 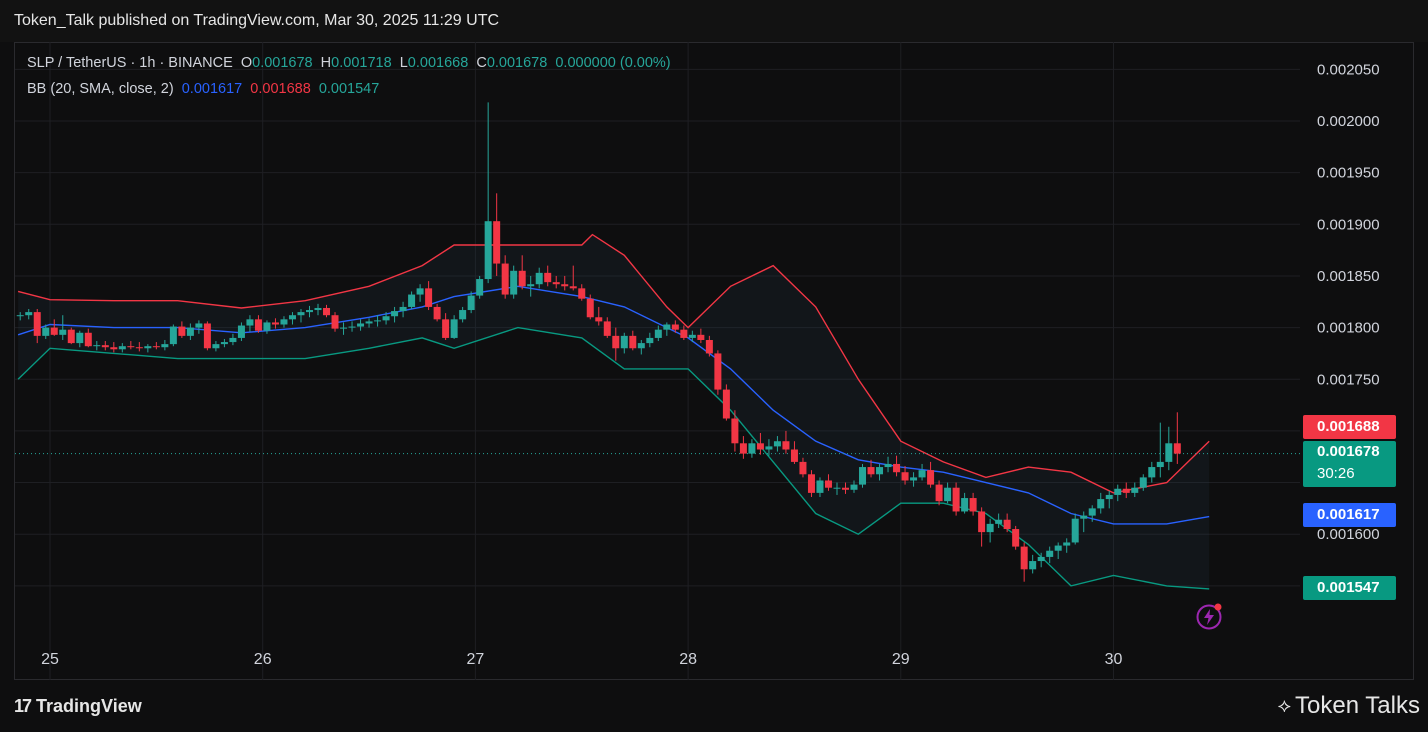 What do you see at coordinates (78, 706) in the screenshot?
I see `tradingview-logo: 17 TradingView` at bounding box center [78, 706].